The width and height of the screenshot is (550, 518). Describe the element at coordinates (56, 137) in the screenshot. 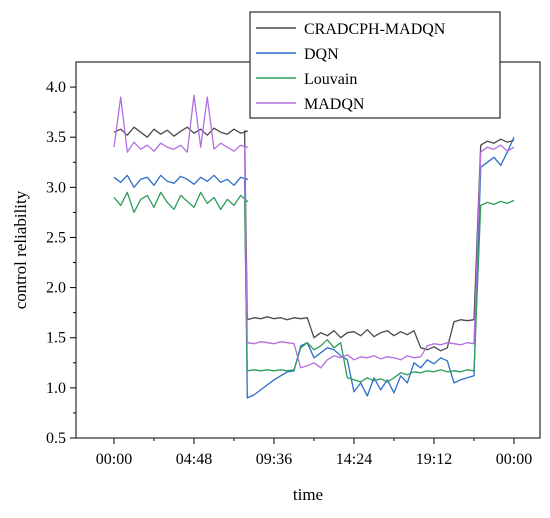

I see `y-tick-label: 3.5` at that location.